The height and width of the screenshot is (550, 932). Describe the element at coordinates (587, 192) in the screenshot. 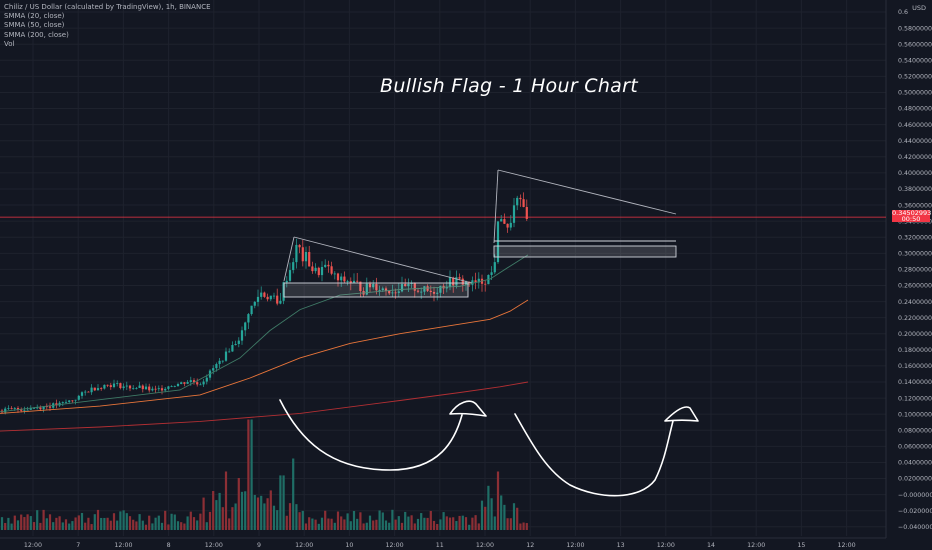

I see `flag2-trendline` at that location.